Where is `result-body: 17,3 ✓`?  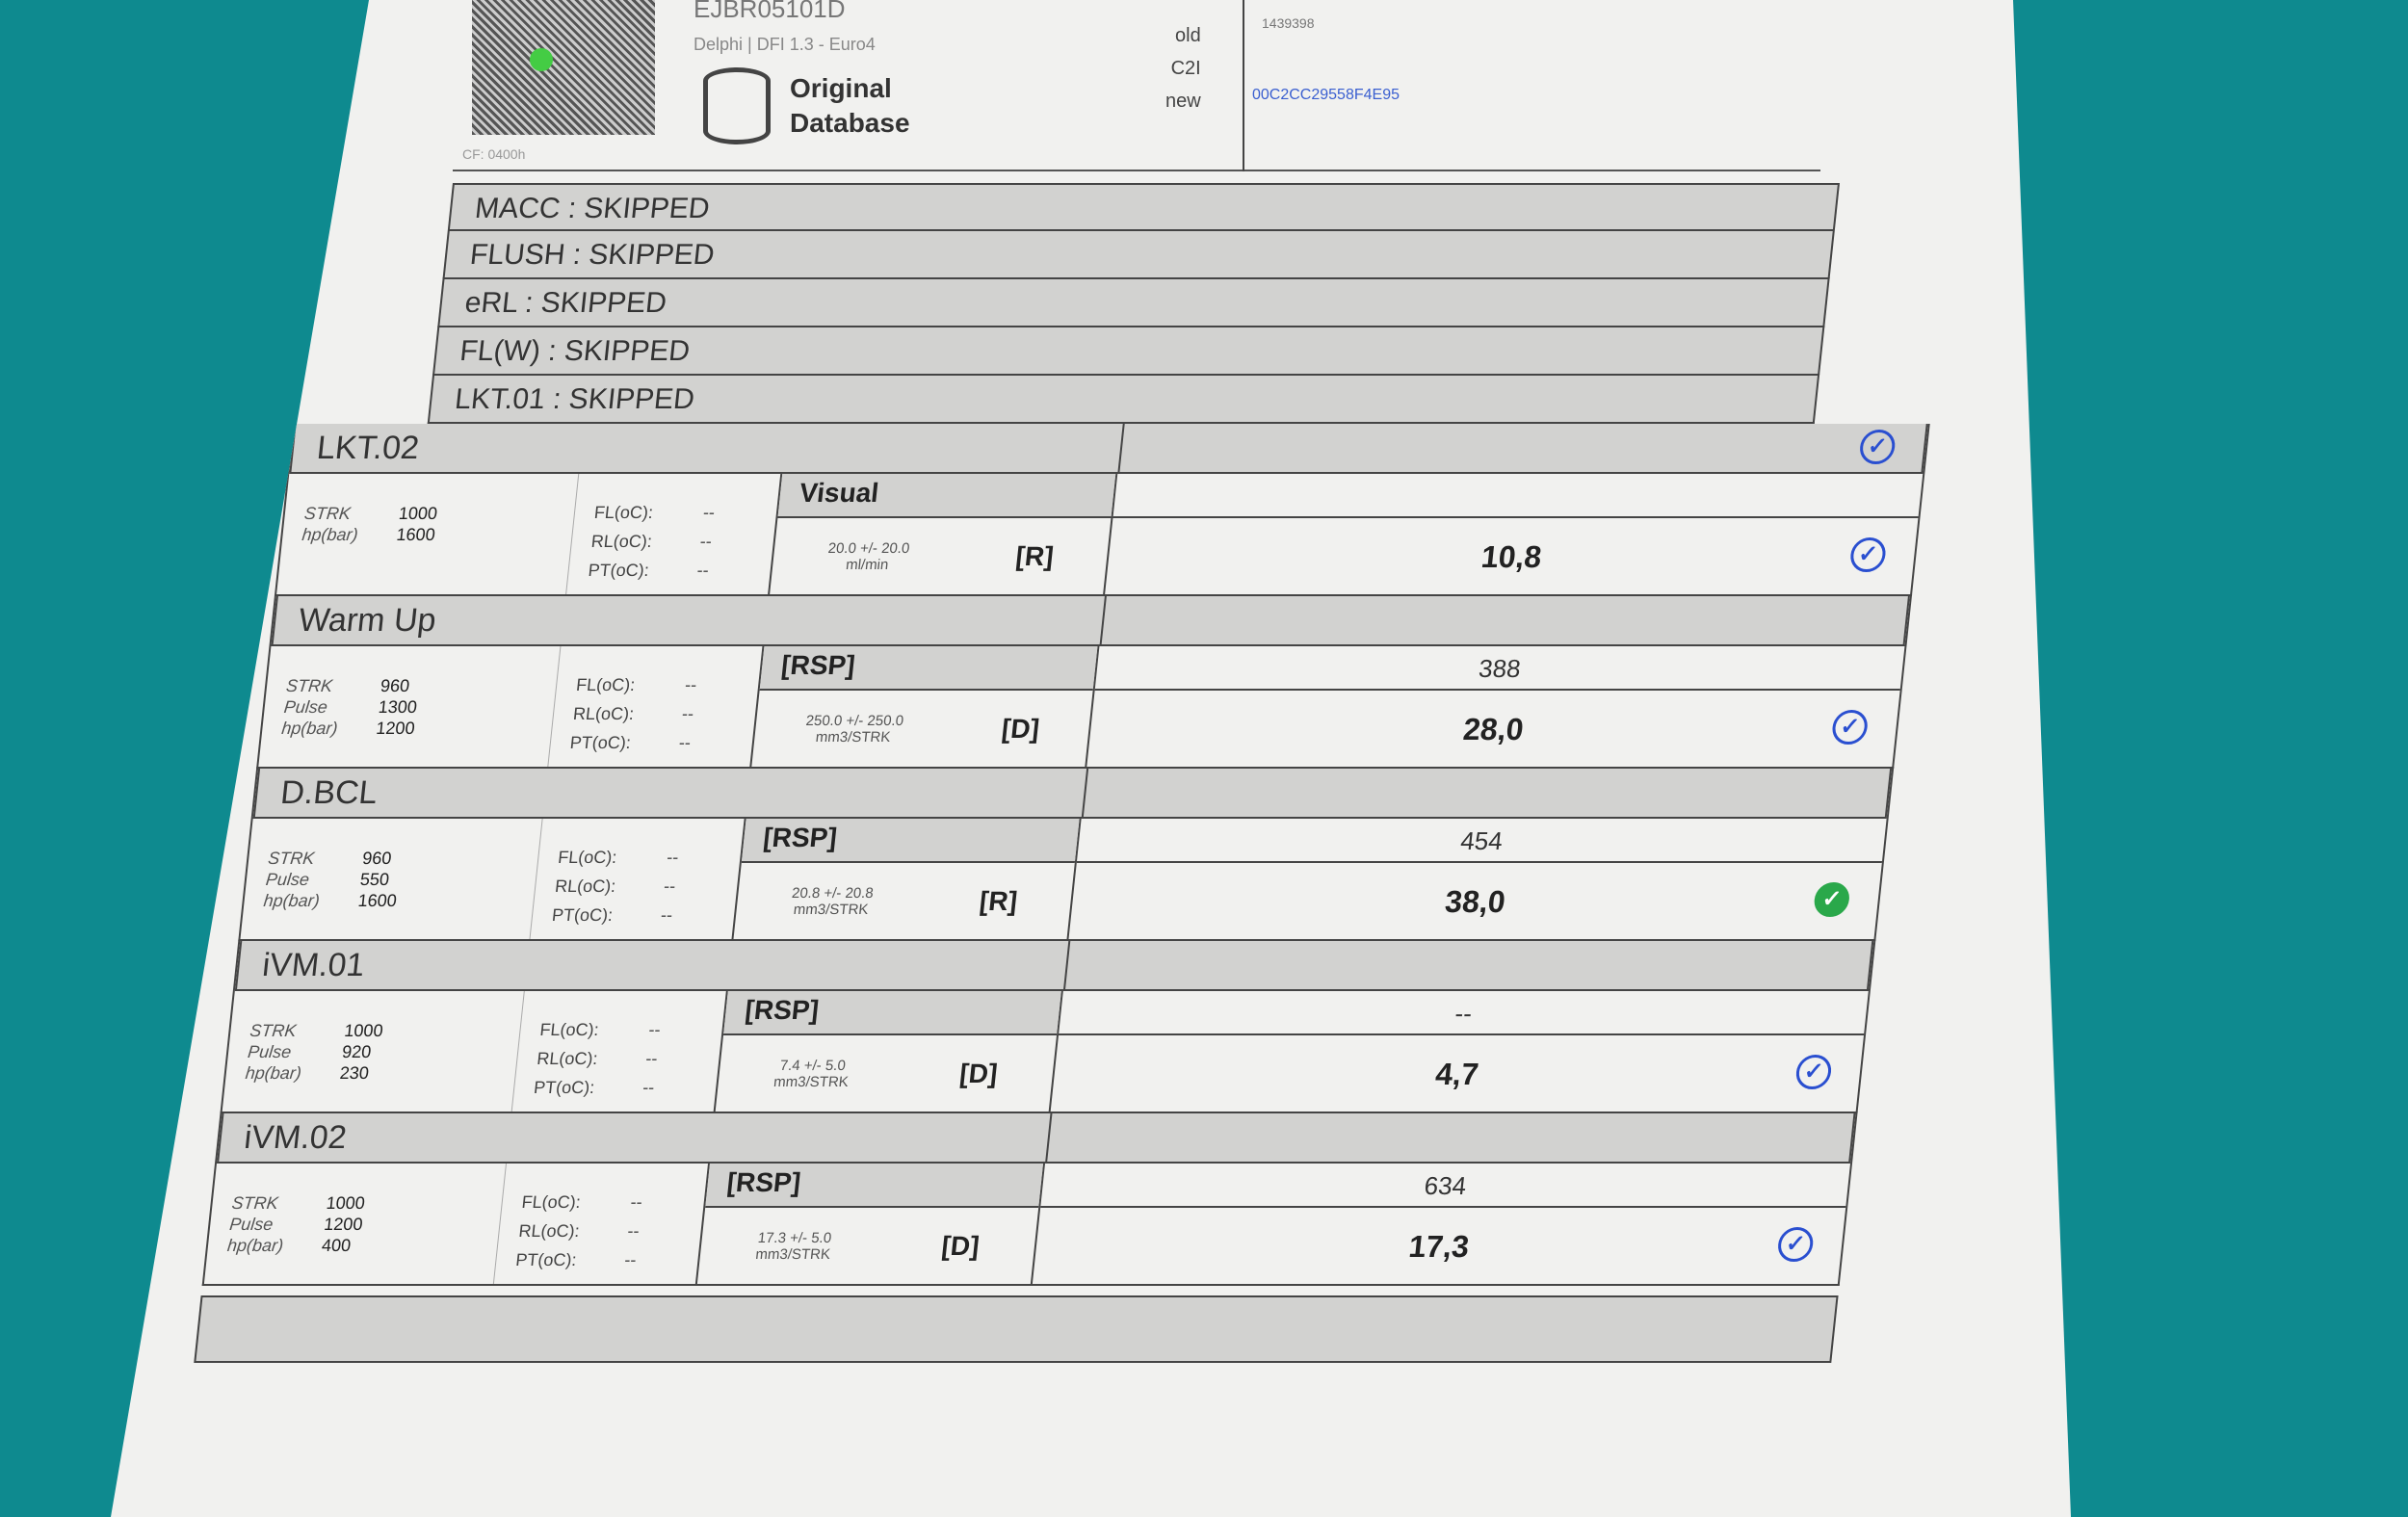
result-body: 17,3 ✓ is located at coordinates (1439, 1246).